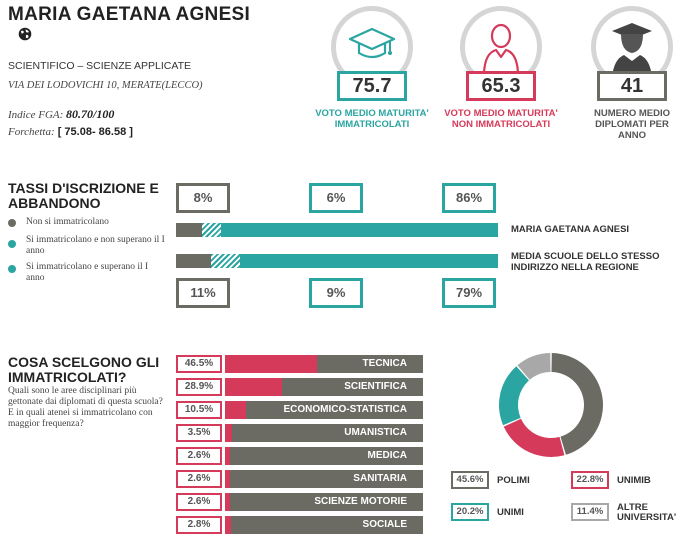 This screenshot has width=700, height=557. What do you see at coordinates (514, 396) in the screenshot?
I see `donut-slice-unimi` at bounding box center [514, 396].